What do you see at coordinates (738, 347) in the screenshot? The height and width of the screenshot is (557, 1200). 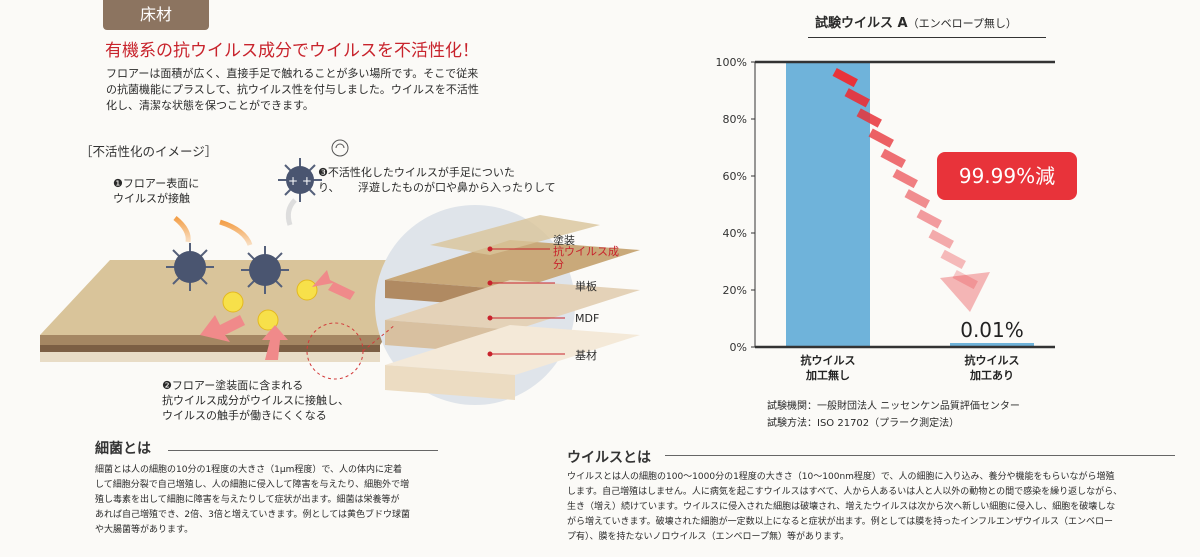 I see `y-tick-label: 0%` at bounding box center [738, 347].